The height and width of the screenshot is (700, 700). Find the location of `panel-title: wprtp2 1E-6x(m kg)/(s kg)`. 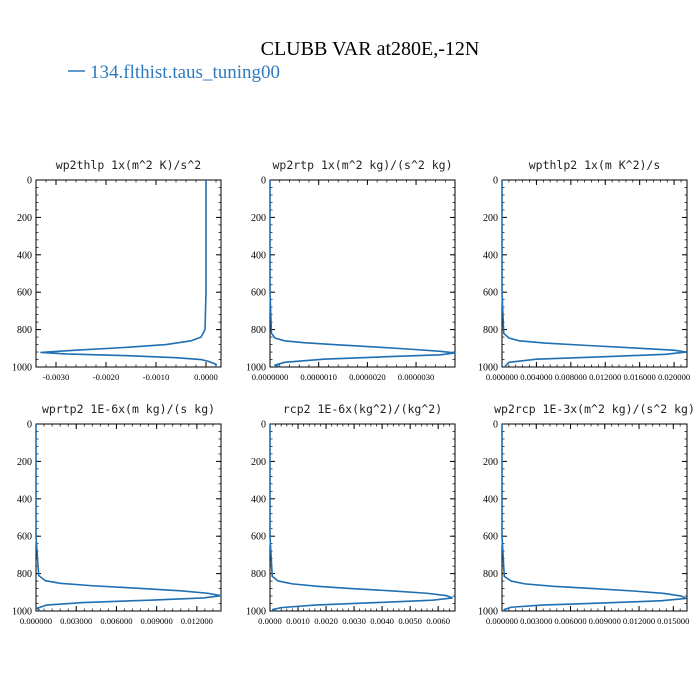

panel-title: wprtp2 1E-6x(m kg)/(s kg) is located at coordinates (128, 409).